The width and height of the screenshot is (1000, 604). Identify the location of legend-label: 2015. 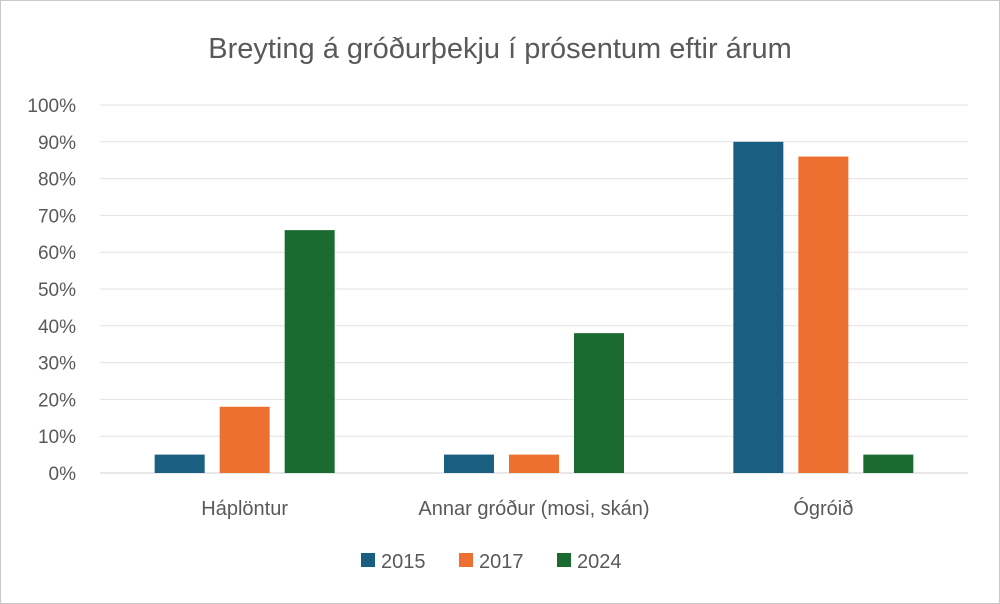
(403, 562).